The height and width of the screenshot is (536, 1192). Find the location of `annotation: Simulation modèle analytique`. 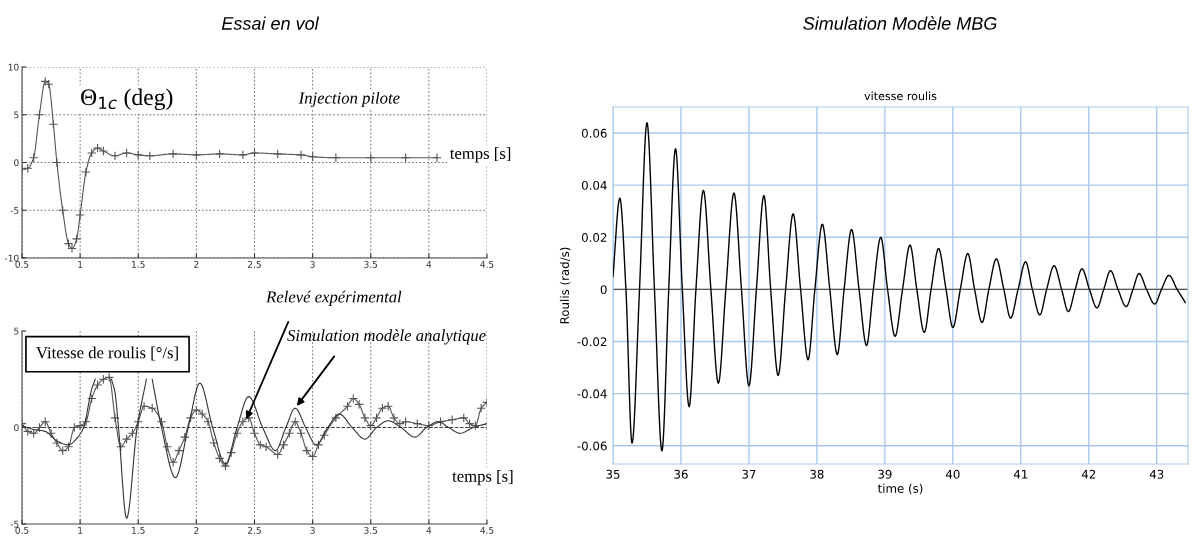

annotation: Simulation modèle analytique is located at coordinates (386, 337).